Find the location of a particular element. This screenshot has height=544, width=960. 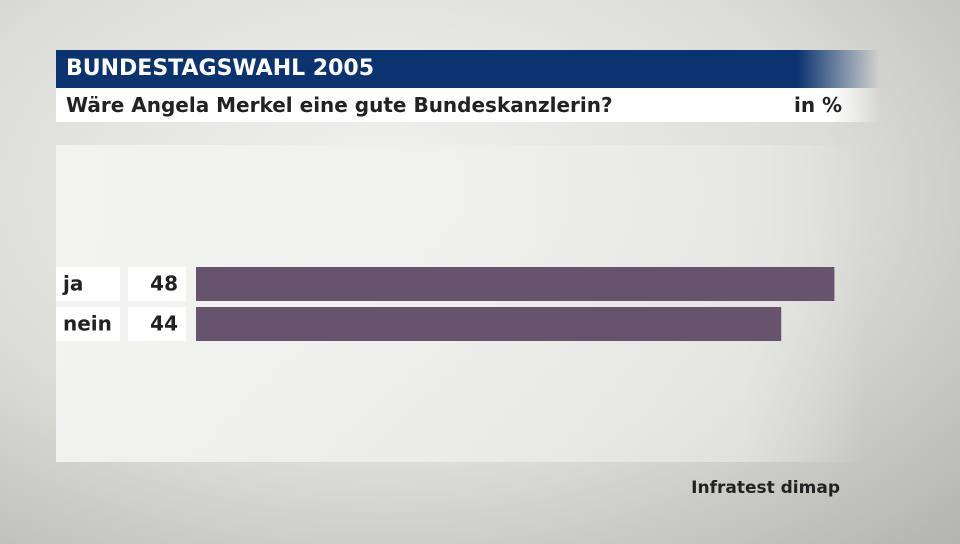

unit-label: in % is located at coordinates (818, 105).